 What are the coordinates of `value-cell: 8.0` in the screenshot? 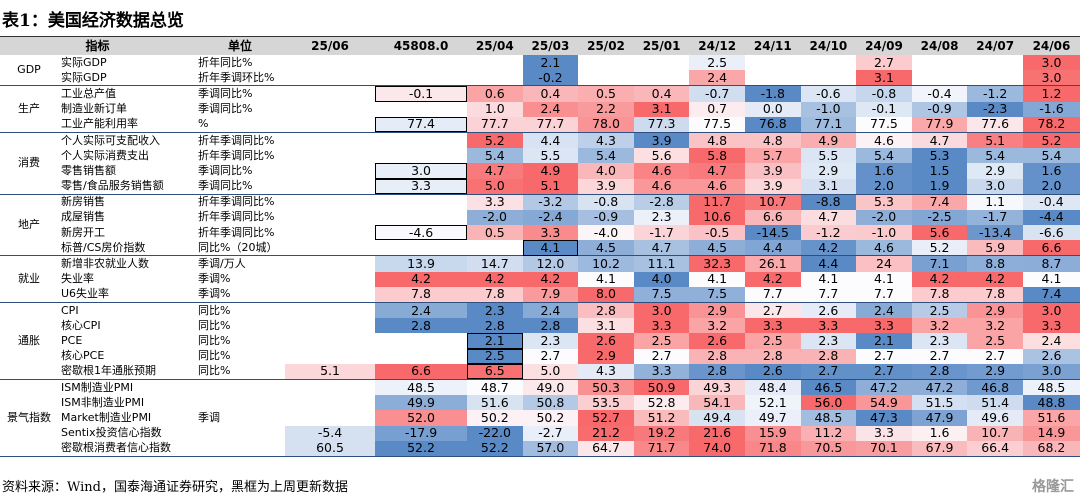 It's located at (606, 294).